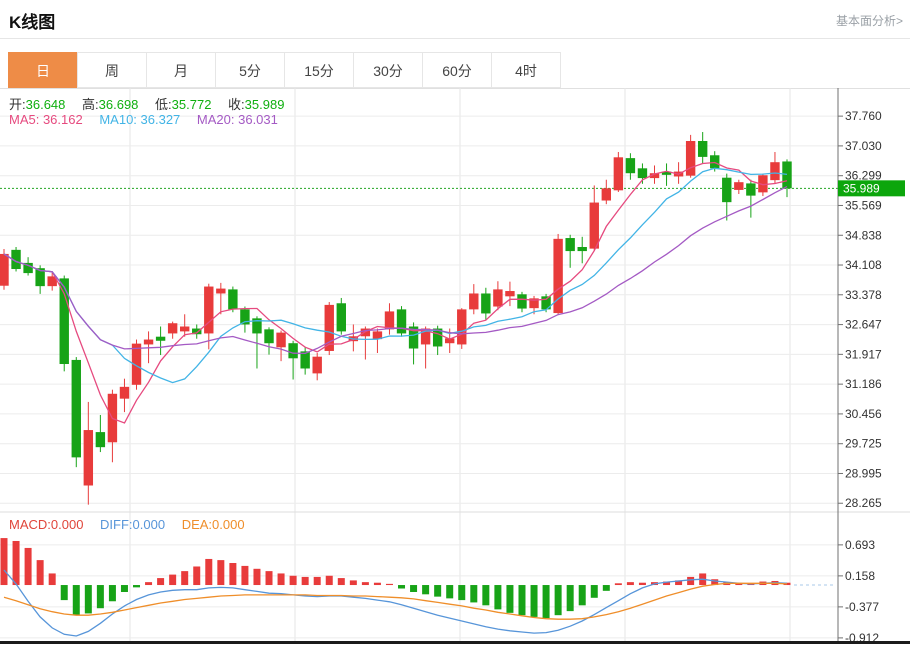  I want to click on macd-tick-label: 0.158, so click(860, 576).